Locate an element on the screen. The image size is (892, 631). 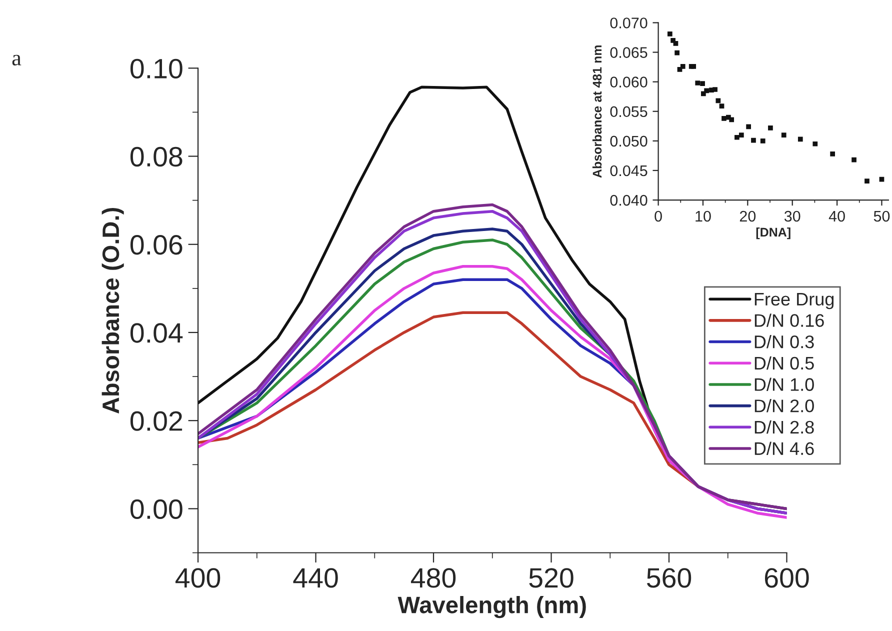
y-tick-label: 0.040 is located at coordinates (629, 200).